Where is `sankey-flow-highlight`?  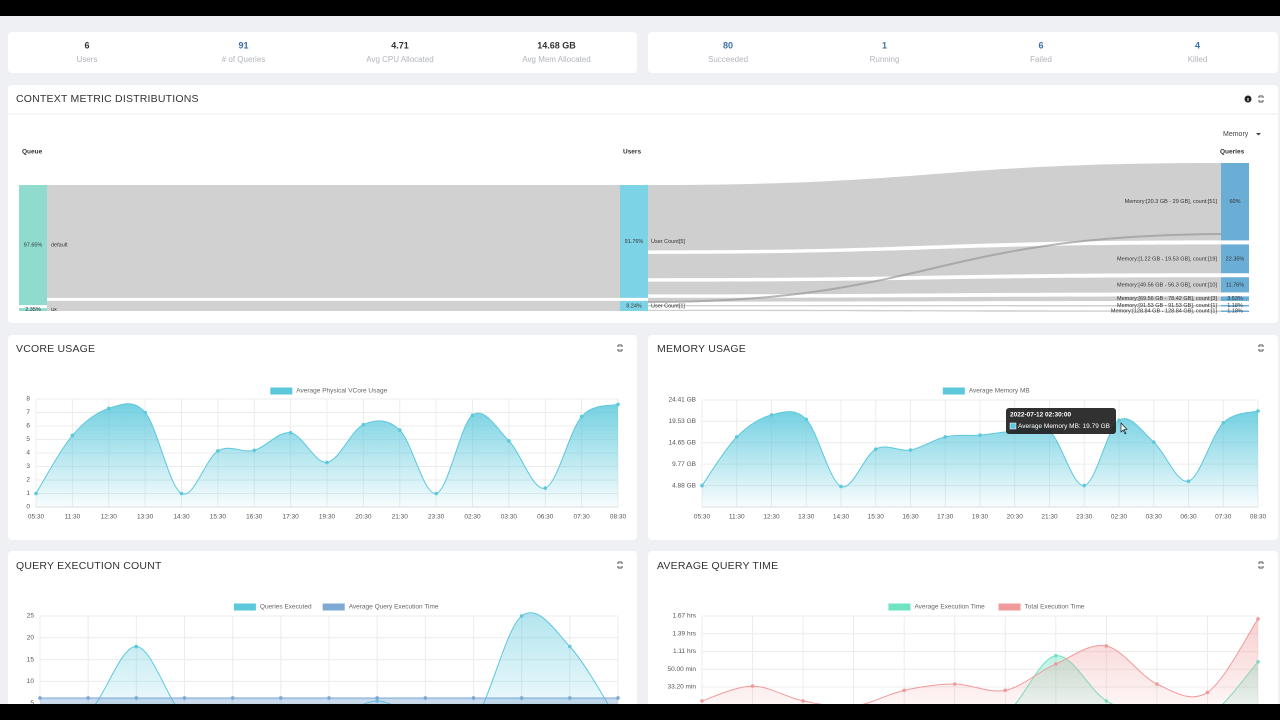 sankey-flow-highlight is located at coordinates (934, 268).